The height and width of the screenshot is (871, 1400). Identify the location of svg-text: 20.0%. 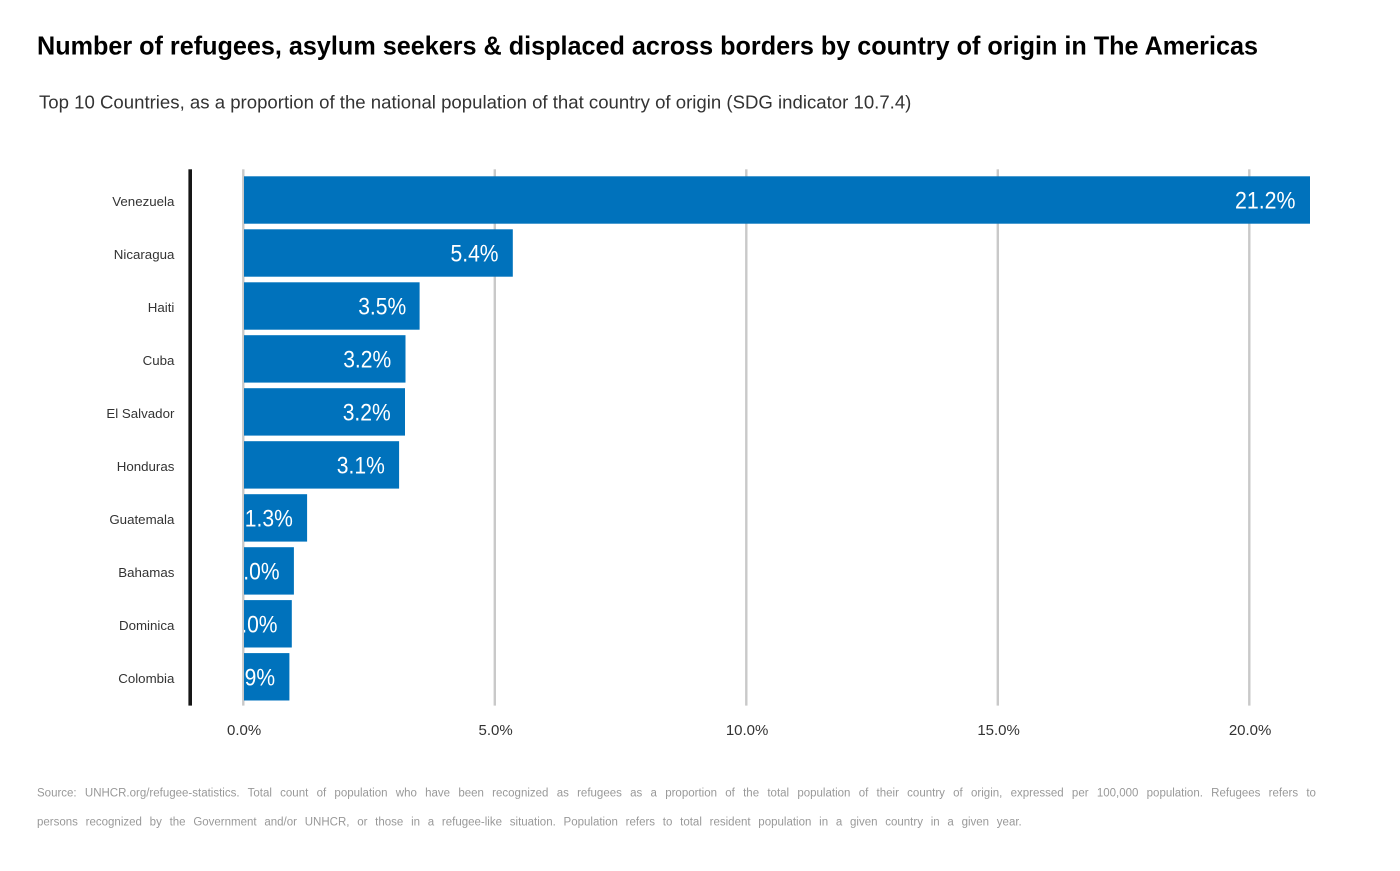
(1250, 730).